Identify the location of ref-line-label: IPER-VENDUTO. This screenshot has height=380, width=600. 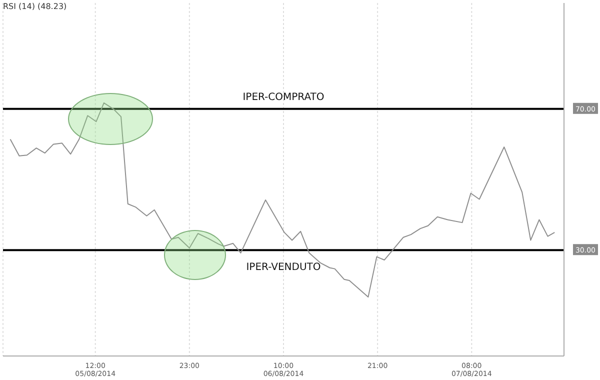
(283, 268).